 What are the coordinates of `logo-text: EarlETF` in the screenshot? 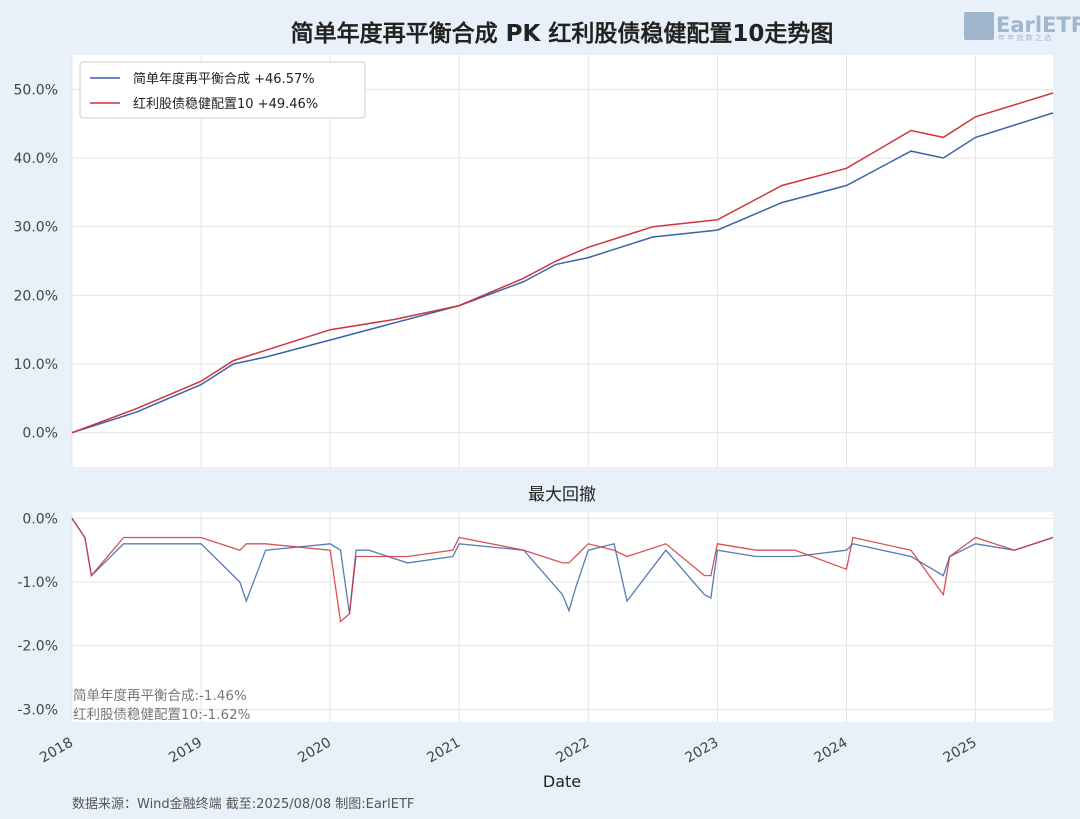 It's located at (1038, 25).